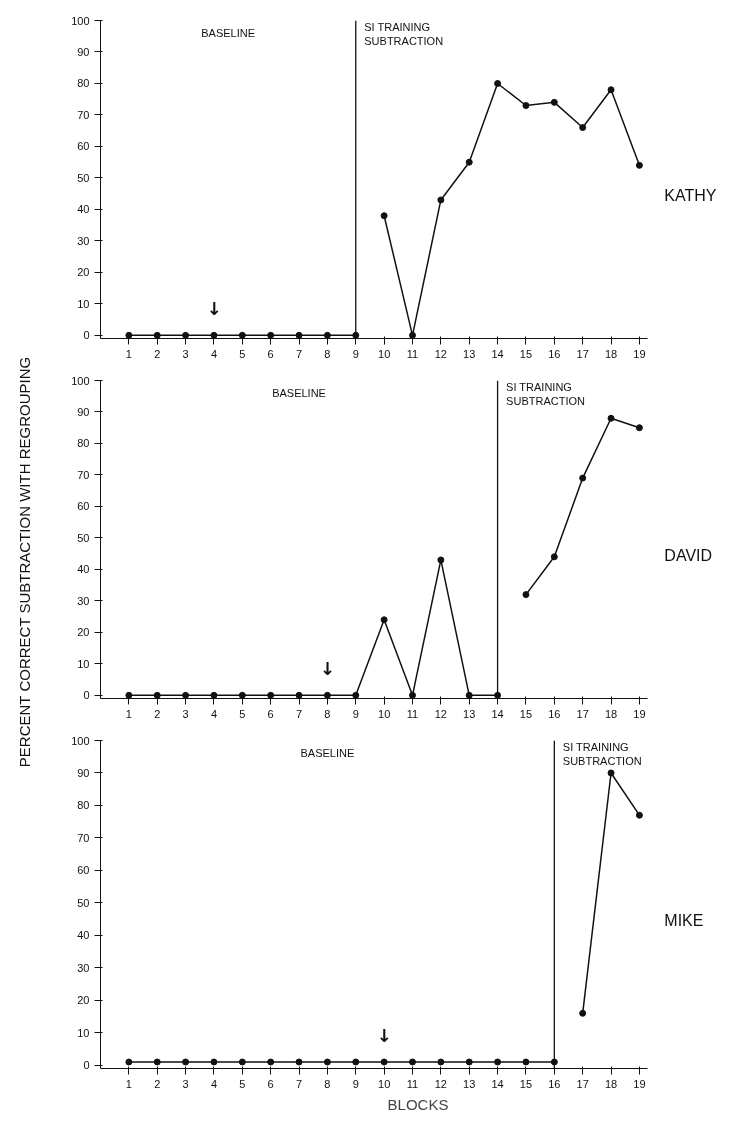  What do you see at coordinates (497, 353) in the screenshot?
I see `x-tick-label: 14` at bounding box center [497, 353].